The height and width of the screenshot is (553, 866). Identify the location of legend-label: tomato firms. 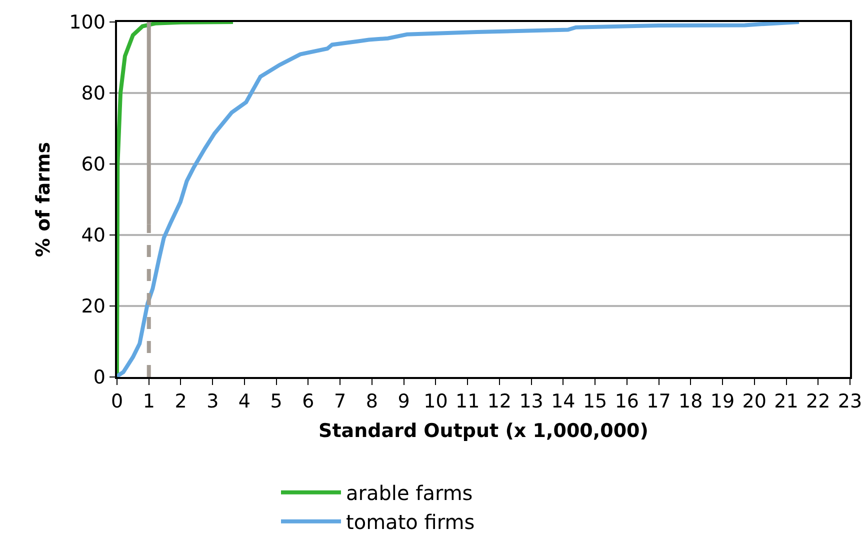
(410, 522).